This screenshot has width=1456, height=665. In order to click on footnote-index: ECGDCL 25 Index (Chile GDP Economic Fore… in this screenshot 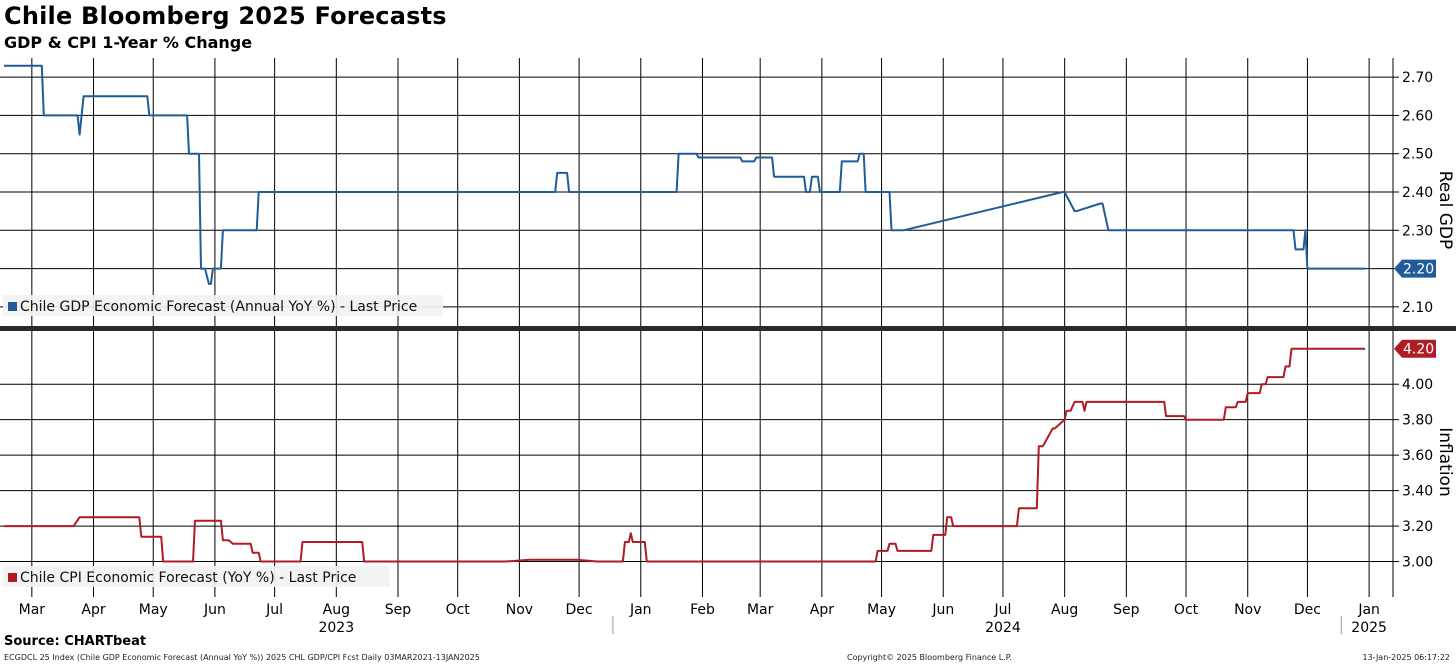, I will do `click(242, 657)`.